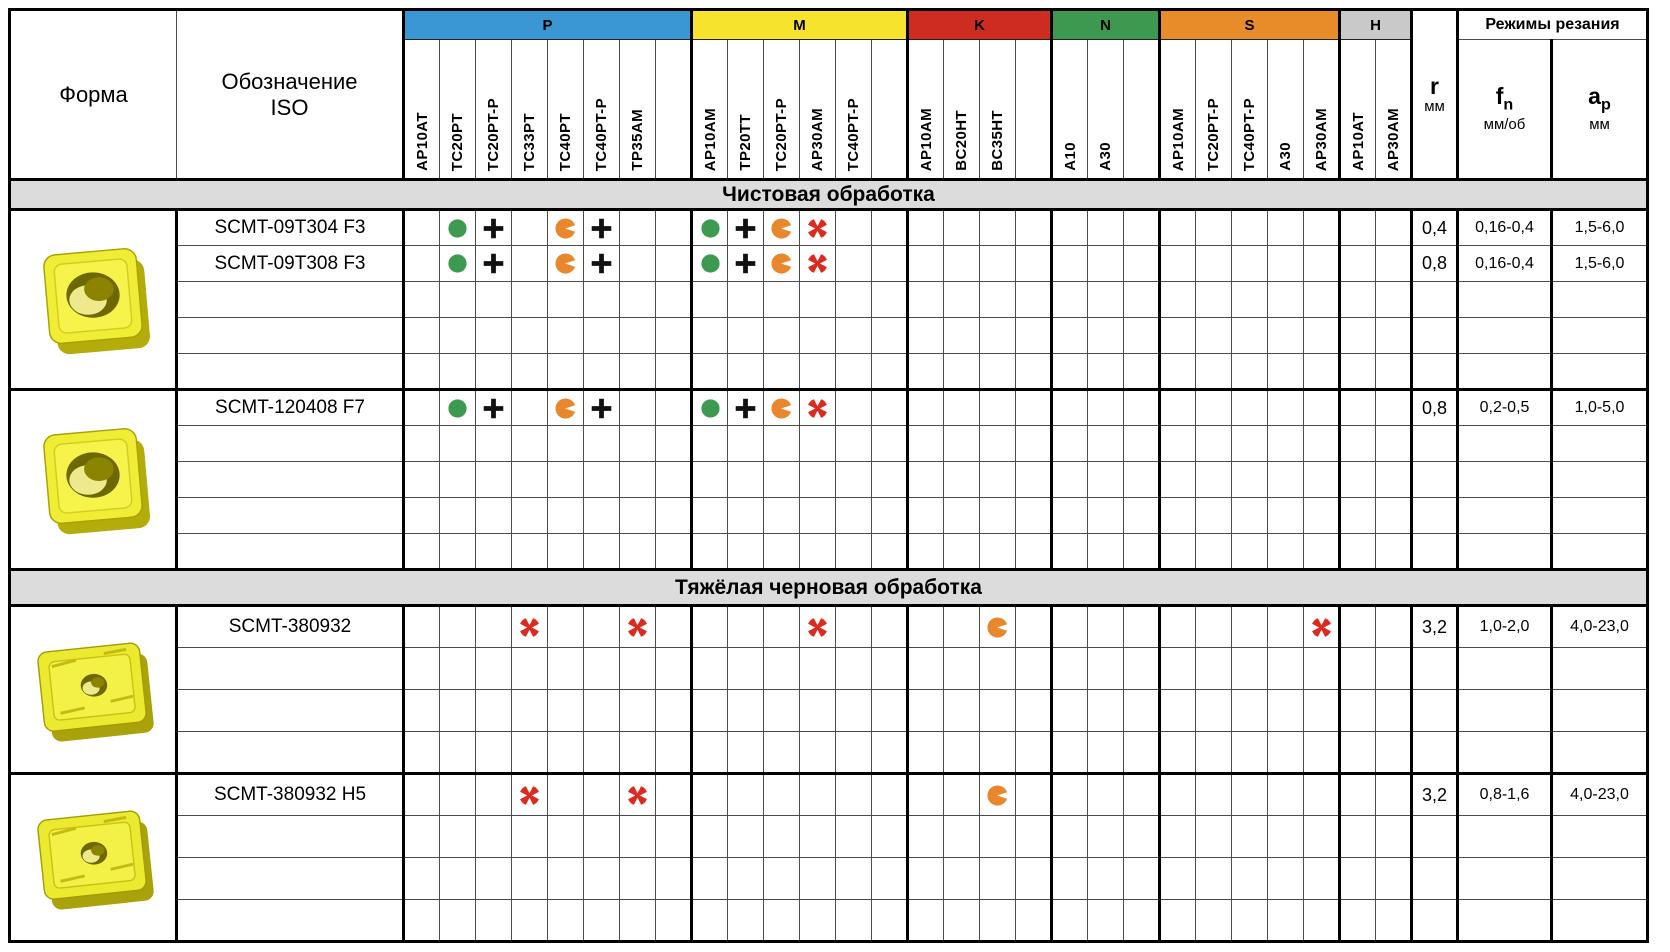 This screenshot has width=1670, height=952. I want to click on mark-cell-P-TP35AM, so click(637, 515).